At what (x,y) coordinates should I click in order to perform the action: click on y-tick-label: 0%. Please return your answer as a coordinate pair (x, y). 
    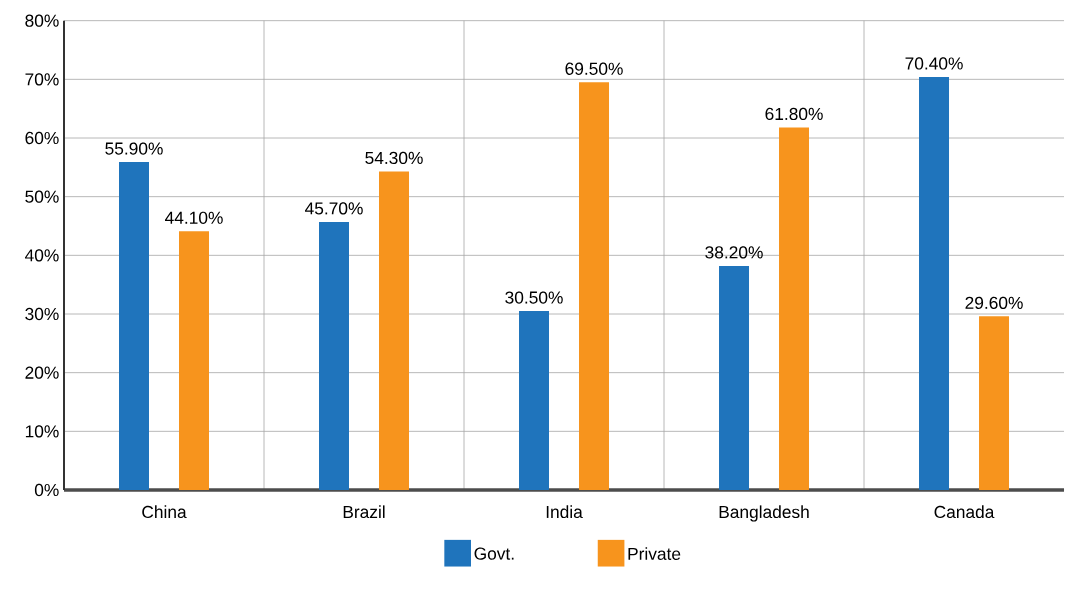
    Looking at the image, I should click on (46, 490).